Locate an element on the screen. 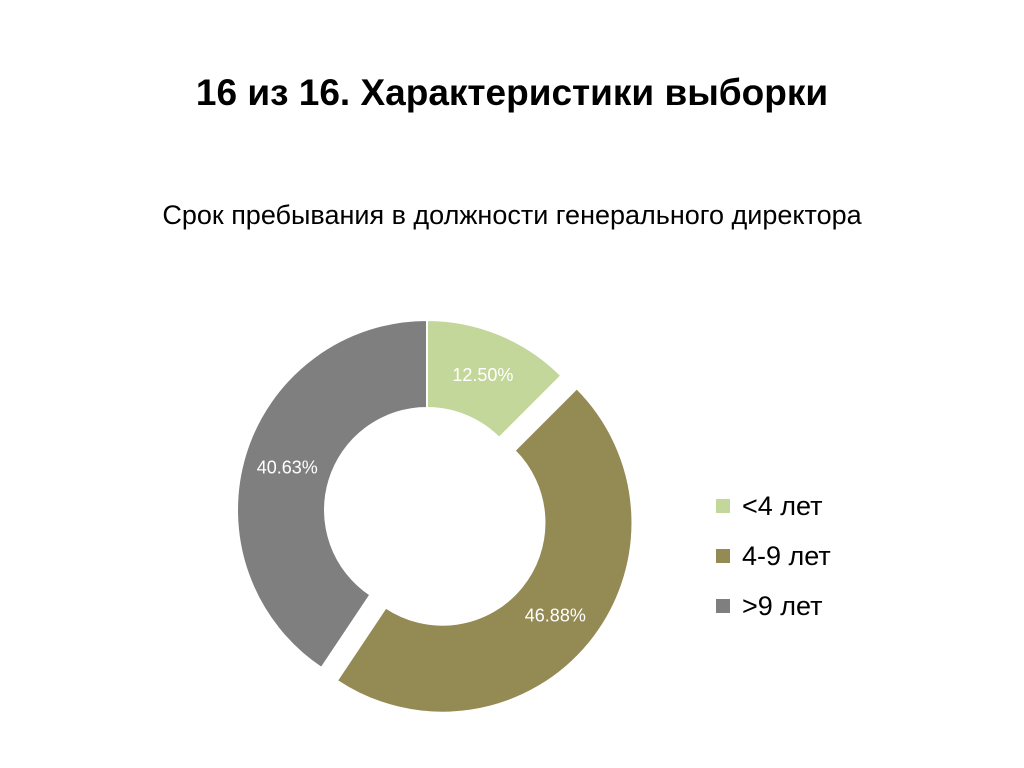  data-label-4-9-лет: 46.88% is located at coordinates (555, 615).